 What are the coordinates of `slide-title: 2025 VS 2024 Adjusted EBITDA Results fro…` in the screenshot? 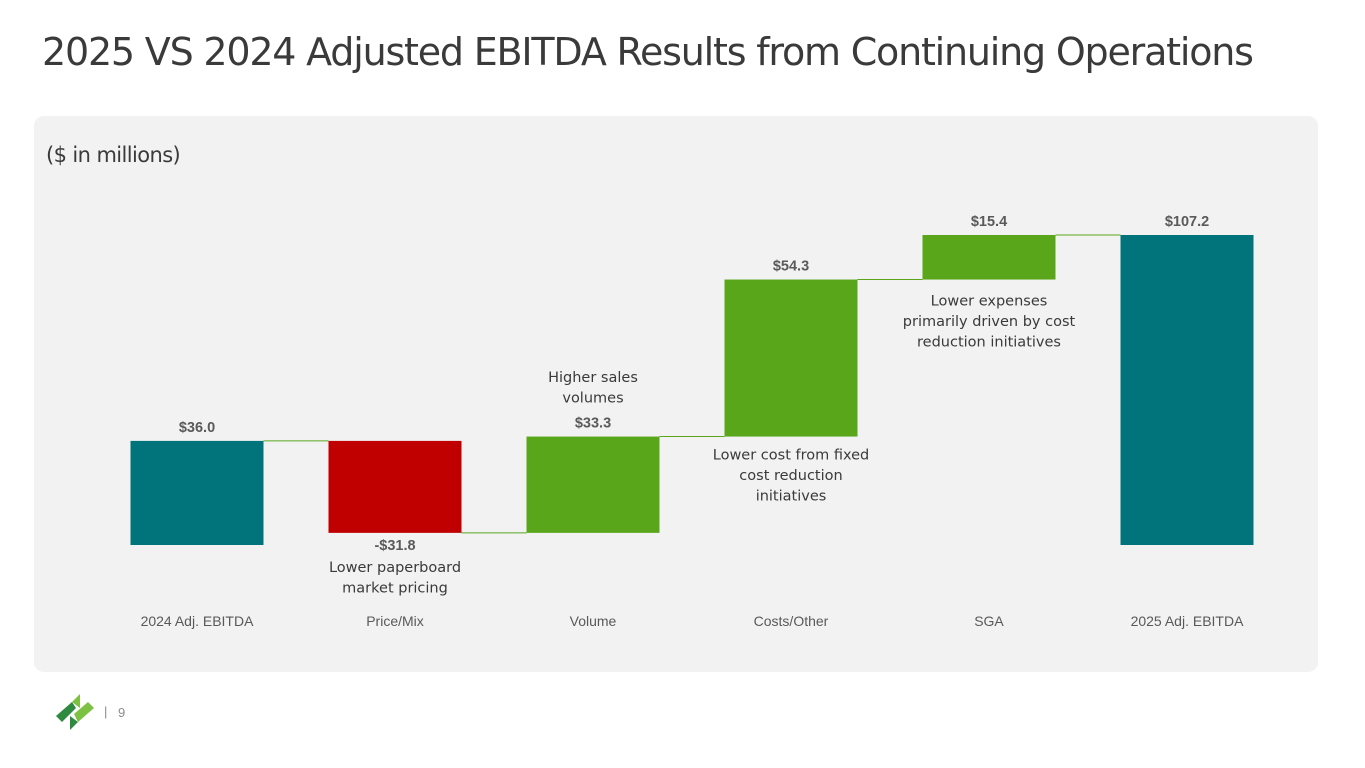 It's located at (648, 52).